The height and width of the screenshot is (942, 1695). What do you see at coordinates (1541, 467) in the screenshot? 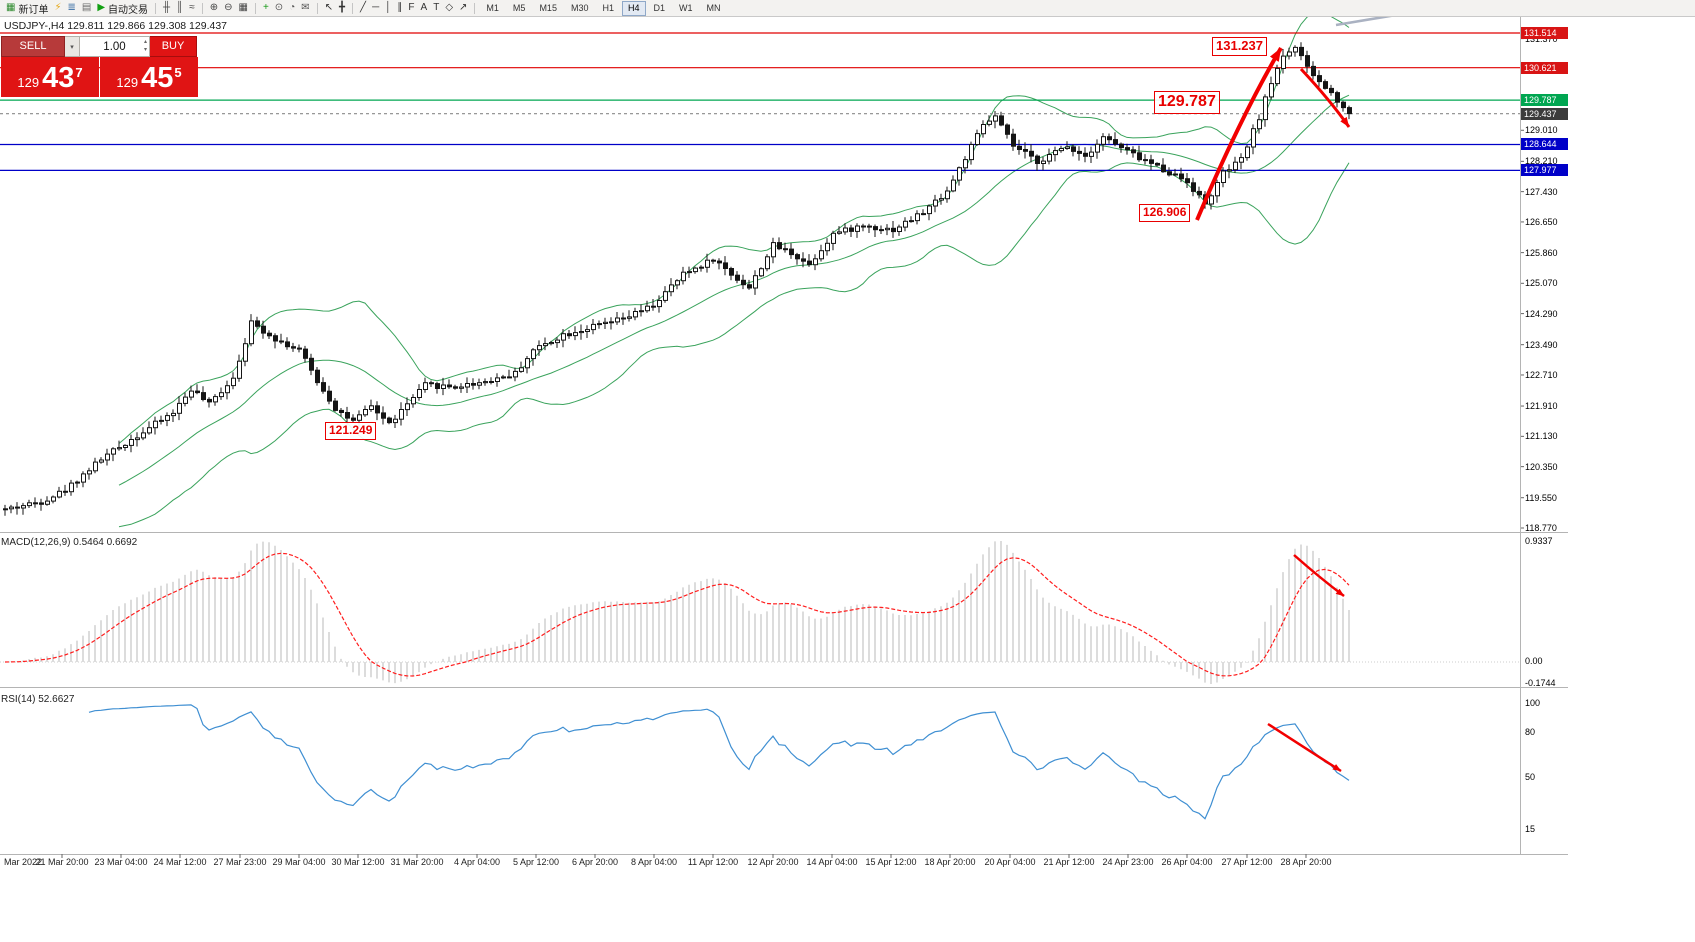
I see `price-tick-120.350: 120.350` at bounding box center [1541, 467].